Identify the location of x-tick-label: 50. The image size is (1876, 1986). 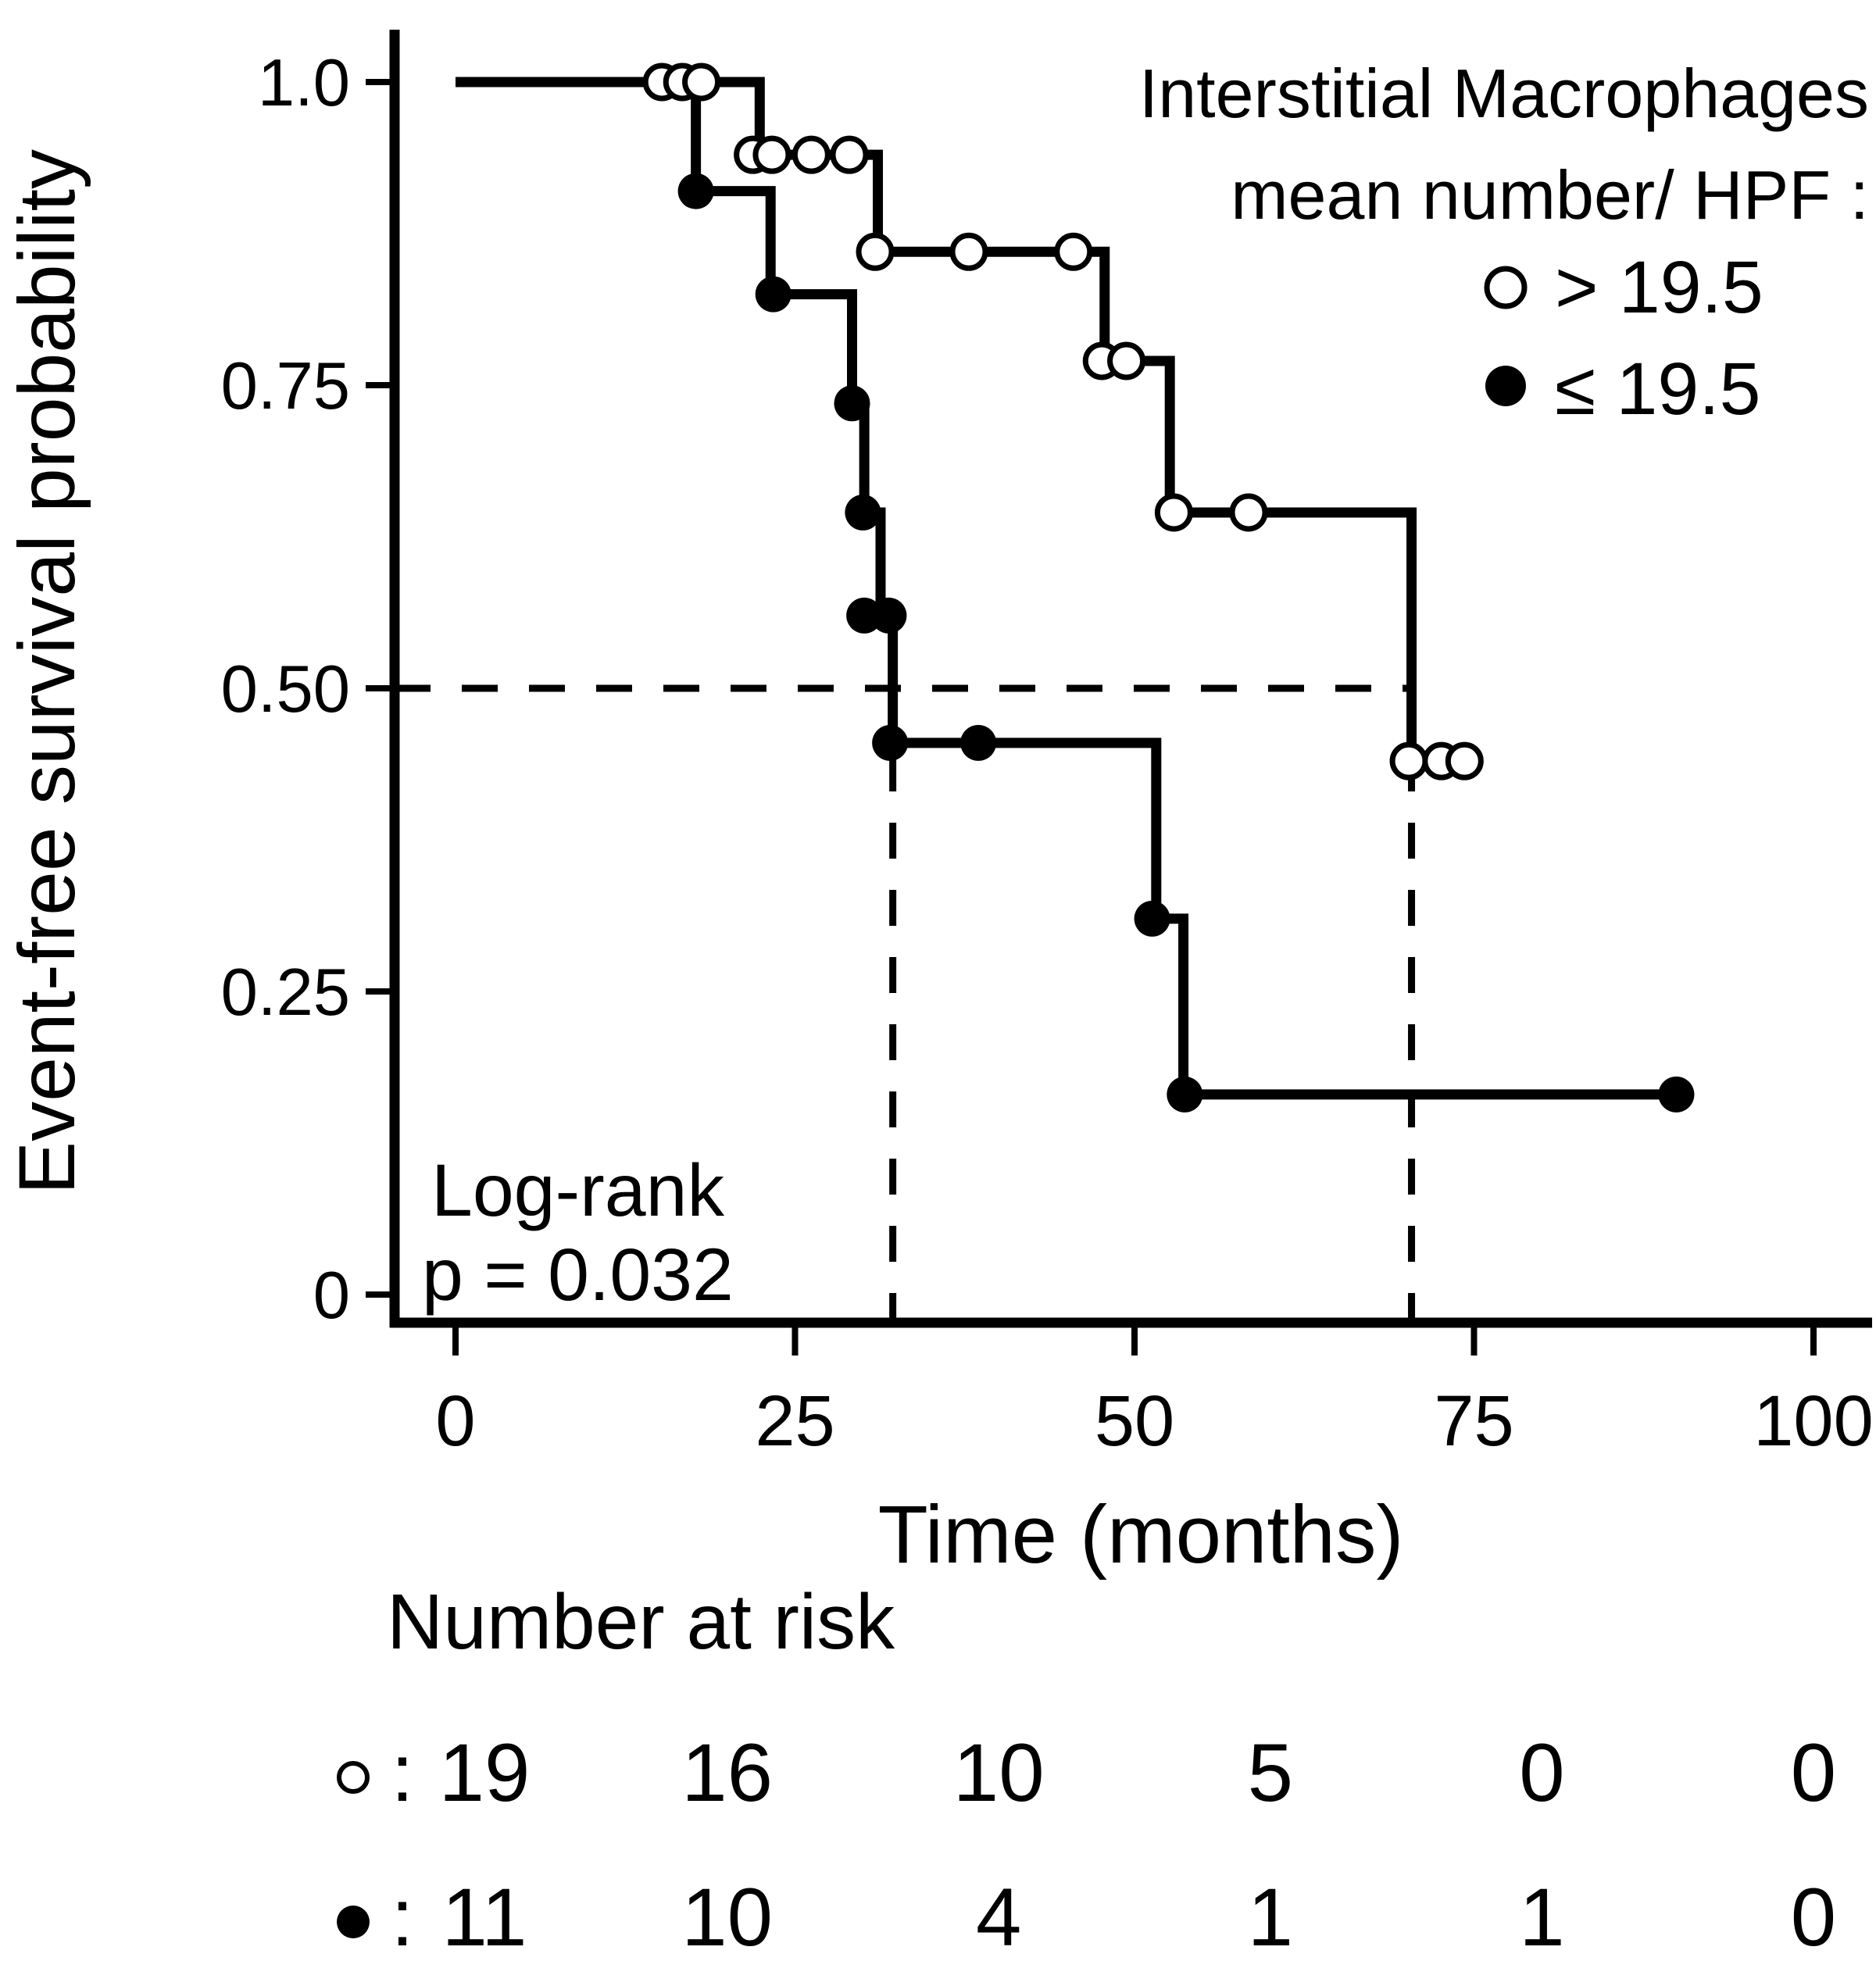
(1134, 1421).